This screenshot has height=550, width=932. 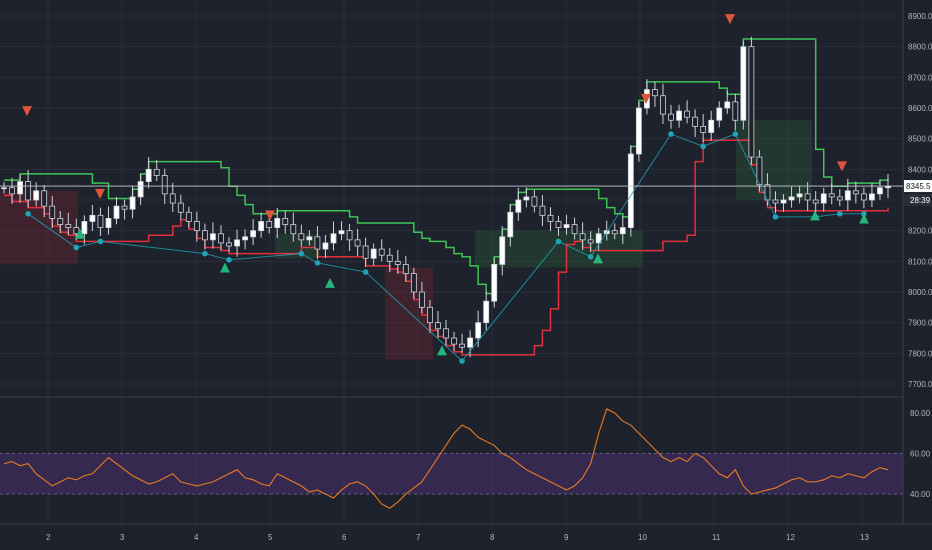 I want to click on price-tick-label: 8000.0, so click(x=920, y=292).